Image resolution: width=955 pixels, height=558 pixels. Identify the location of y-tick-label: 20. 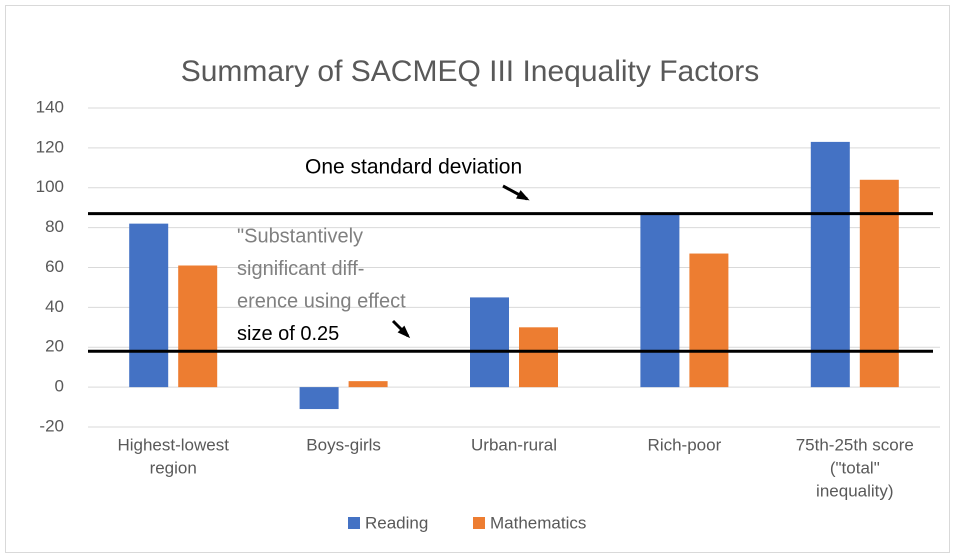
(54, 346).